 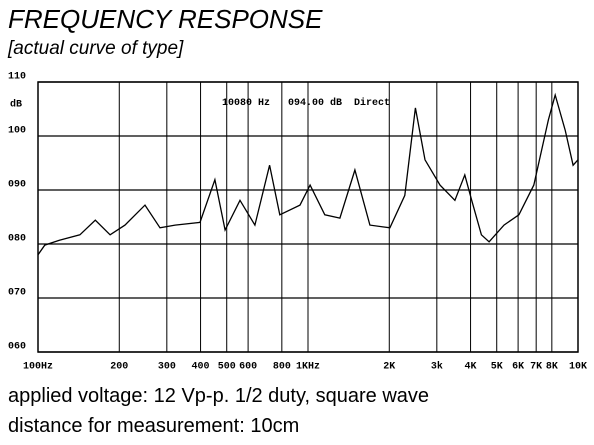 I want to click on x-tick-label: 5K, so click(x=497, y=367).